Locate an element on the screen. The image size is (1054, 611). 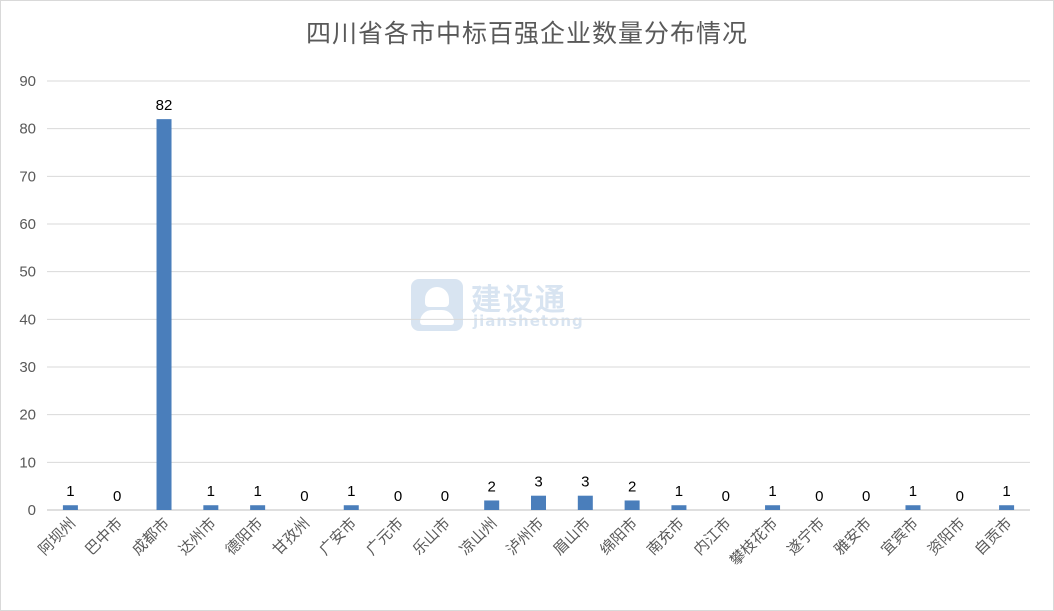
x-tick-label: 内江市 is located at coordinates (712, 536).